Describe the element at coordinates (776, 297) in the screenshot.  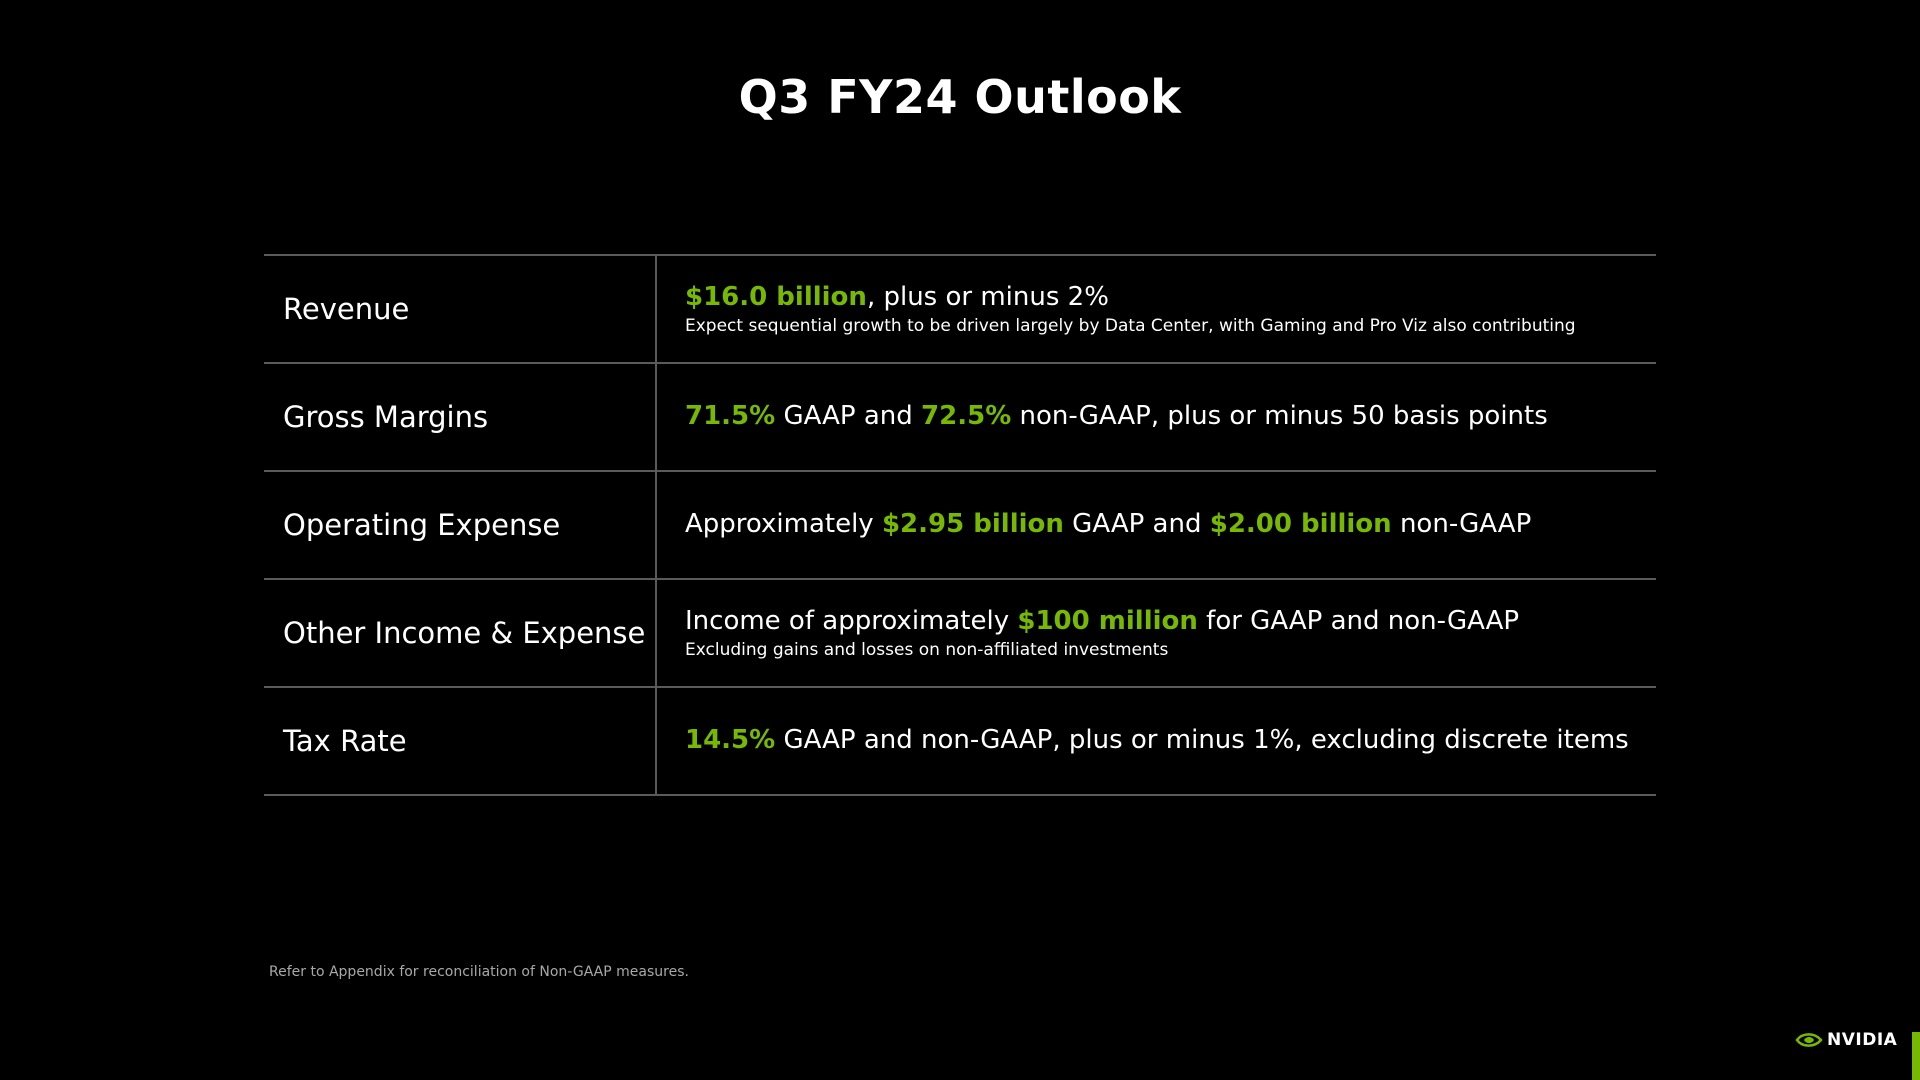
I see `highlight-value: $16.0 billion` at that location.